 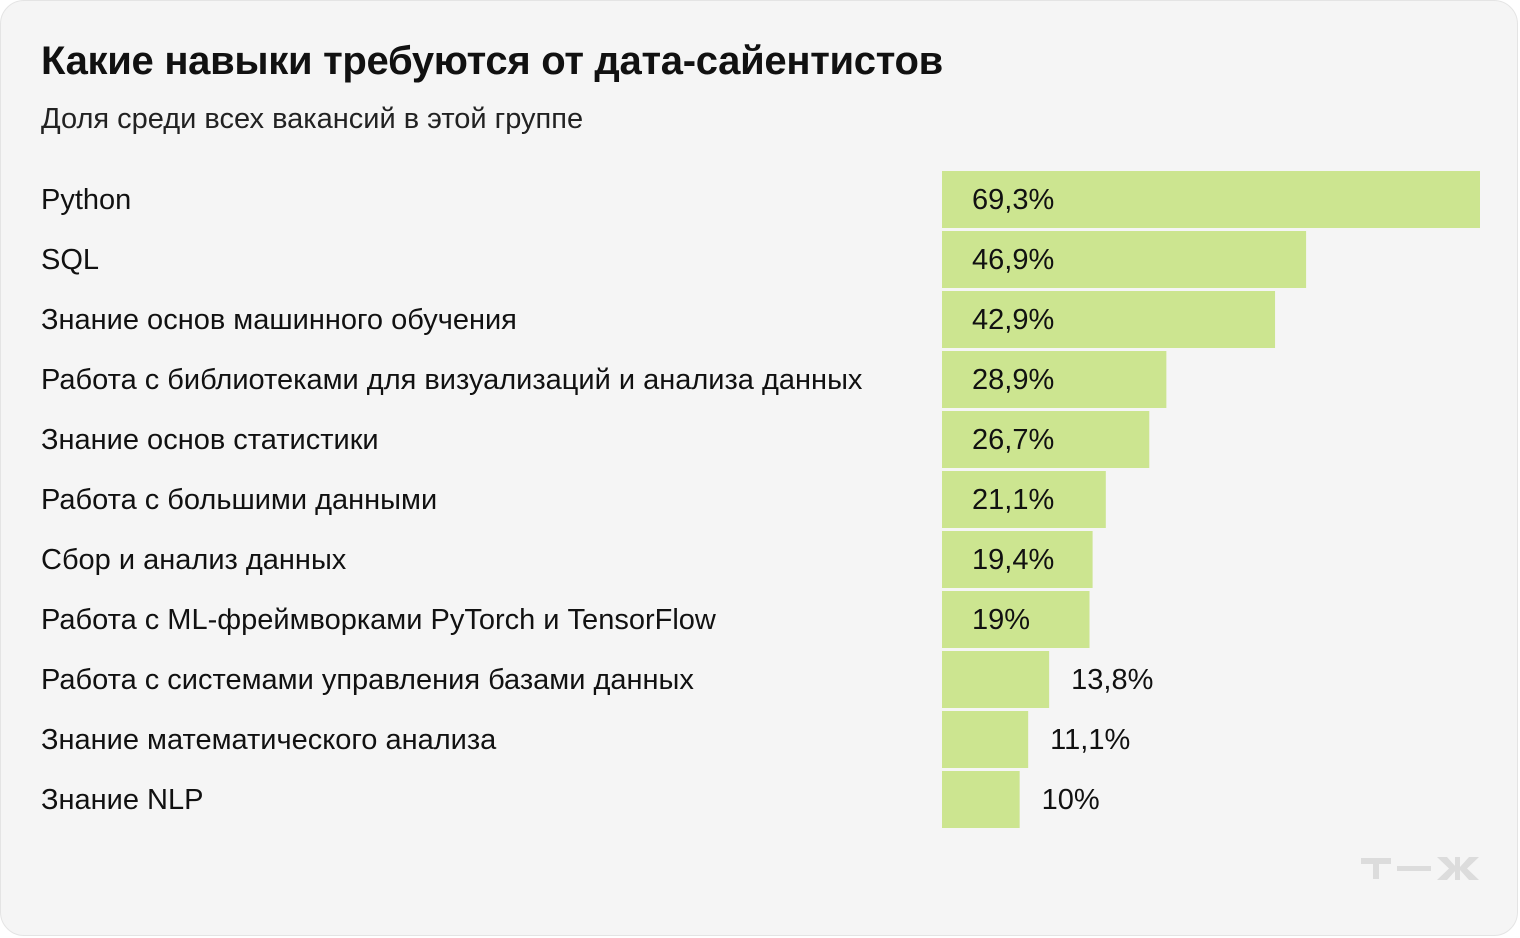 What do you see at coordinates (1071, 800) in the screenshot?
I see `data-label: 10%` at bounding box center [1071, 800].